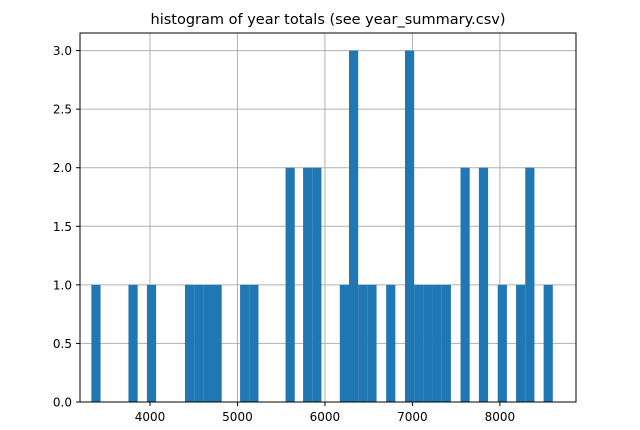 The image size is (640, 430). I want to click on y-tick-label: 0.5, so click(62, 344).